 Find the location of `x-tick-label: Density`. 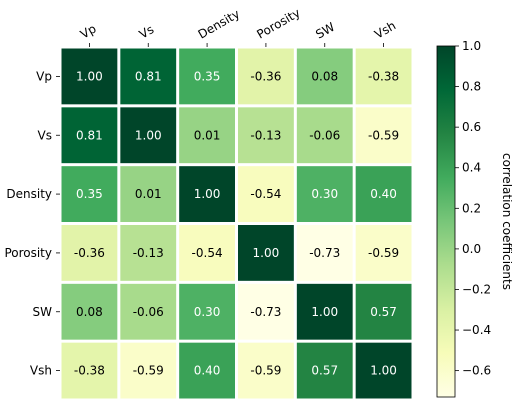

x-tick-label: Density is located at coordinates (219, 24).